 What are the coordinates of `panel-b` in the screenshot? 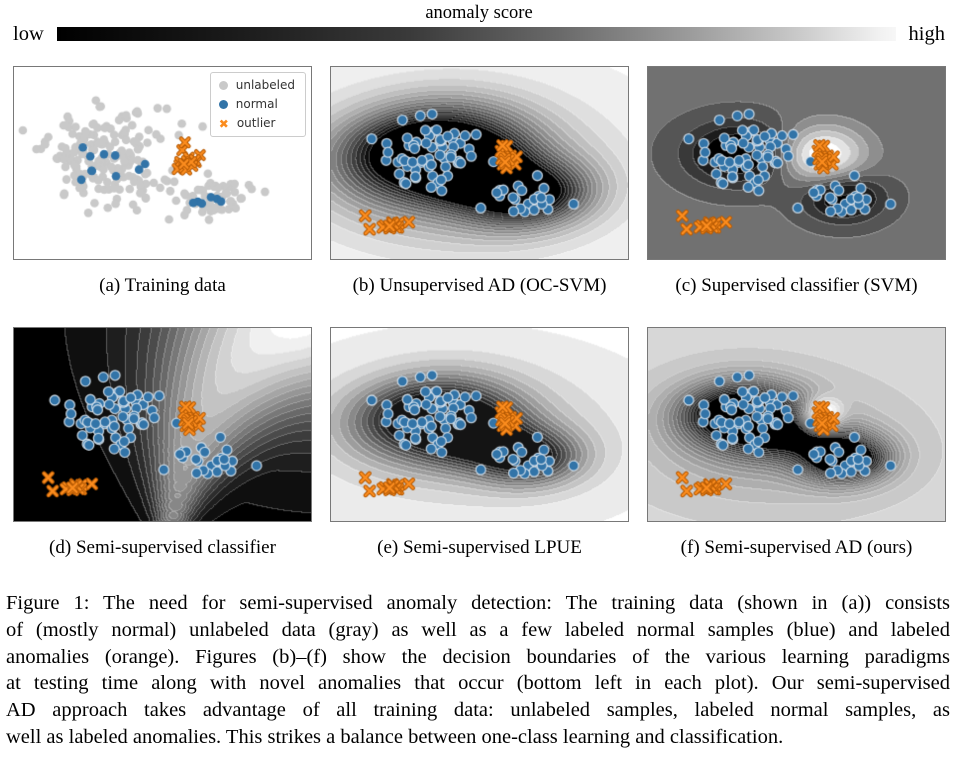 It's located at (479, 163).